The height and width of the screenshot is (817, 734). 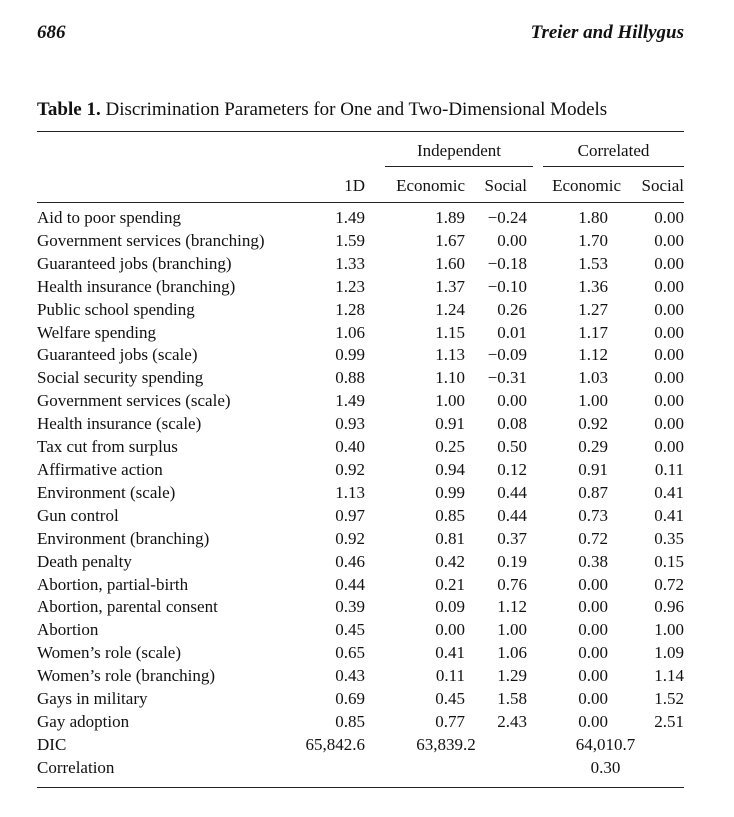 I want to click on table-row: Women’s role (scale) 0.65 0.41 1.06 0.00 1.09, so click(x=360, y=653).